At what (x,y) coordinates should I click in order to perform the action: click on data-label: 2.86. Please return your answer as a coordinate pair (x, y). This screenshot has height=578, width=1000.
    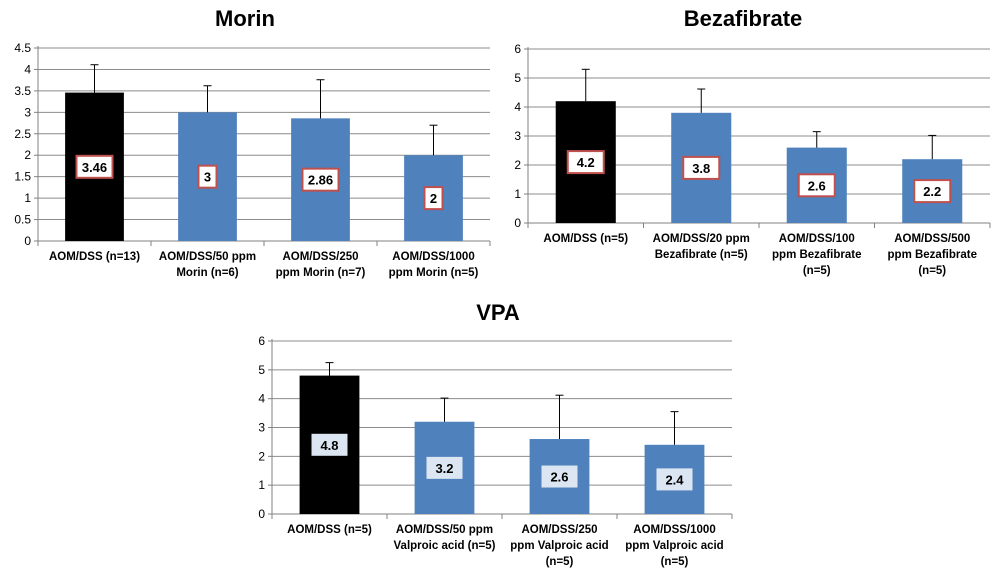
    Looking at the image, I should click on (320, 180).